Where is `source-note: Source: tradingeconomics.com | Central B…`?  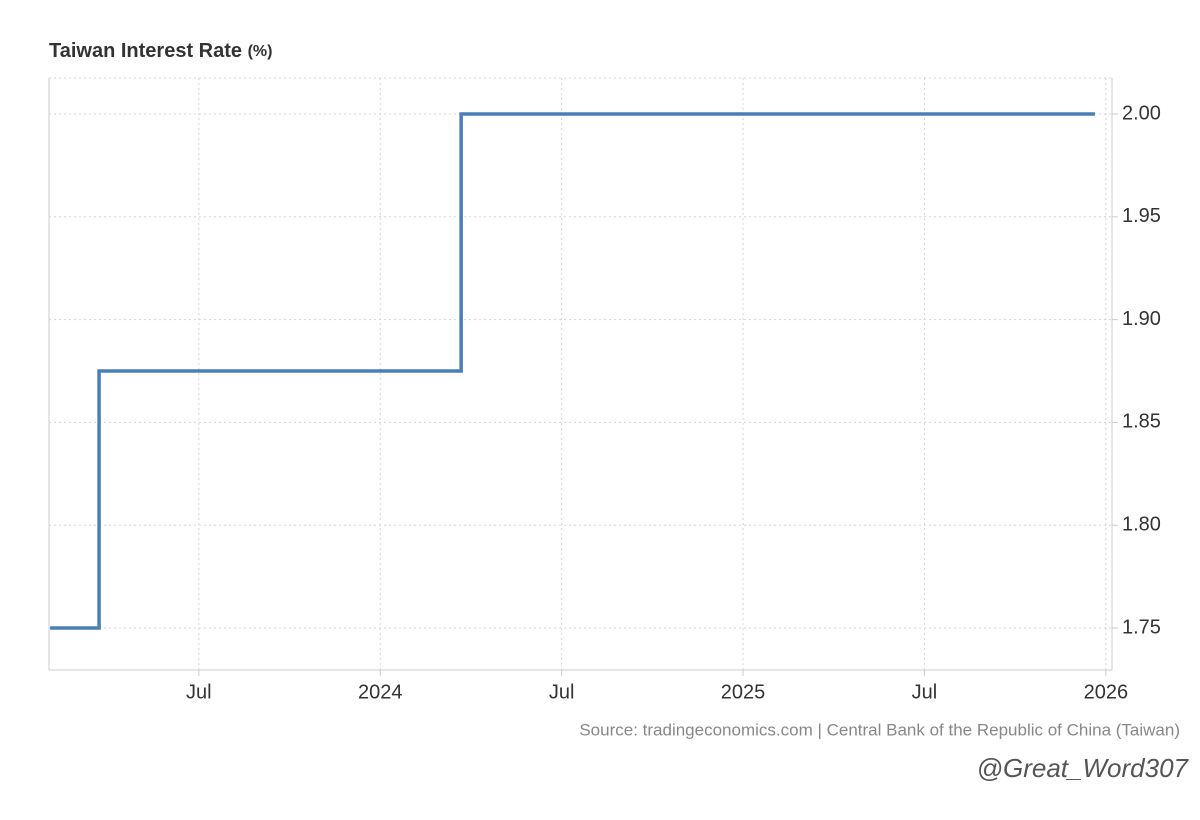
source-note: Source: tradingeconomics.com | Central B… is located at coordinates (879, 729).